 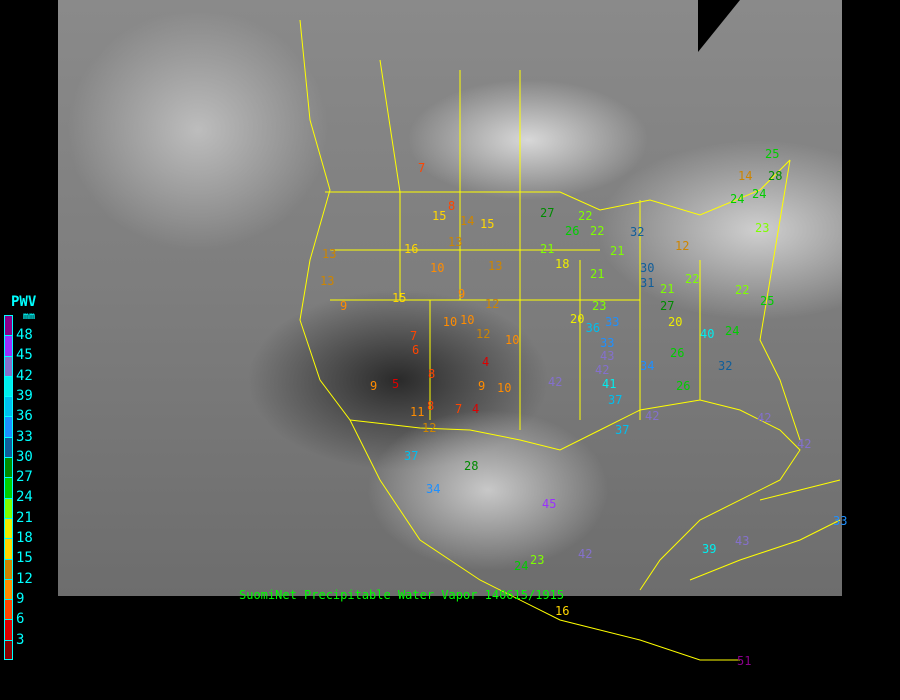 What do you see at coordinates (24, 538) in the screenshot?
I see `legend-tick-label: 18` at bounding box center [24, 538].